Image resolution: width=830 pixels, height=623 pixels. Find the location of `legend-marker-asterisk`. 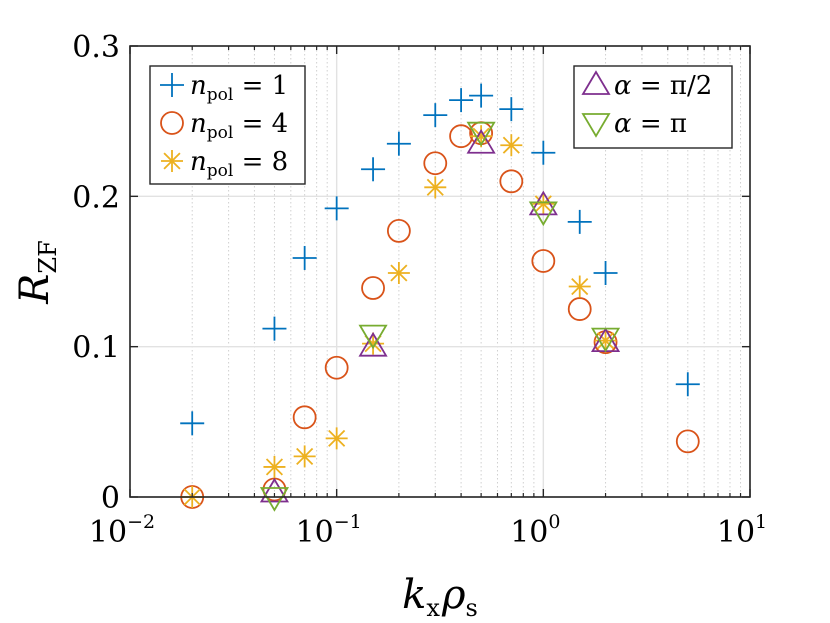

legend-marker-asterisk is located at coordinates (172, 161).